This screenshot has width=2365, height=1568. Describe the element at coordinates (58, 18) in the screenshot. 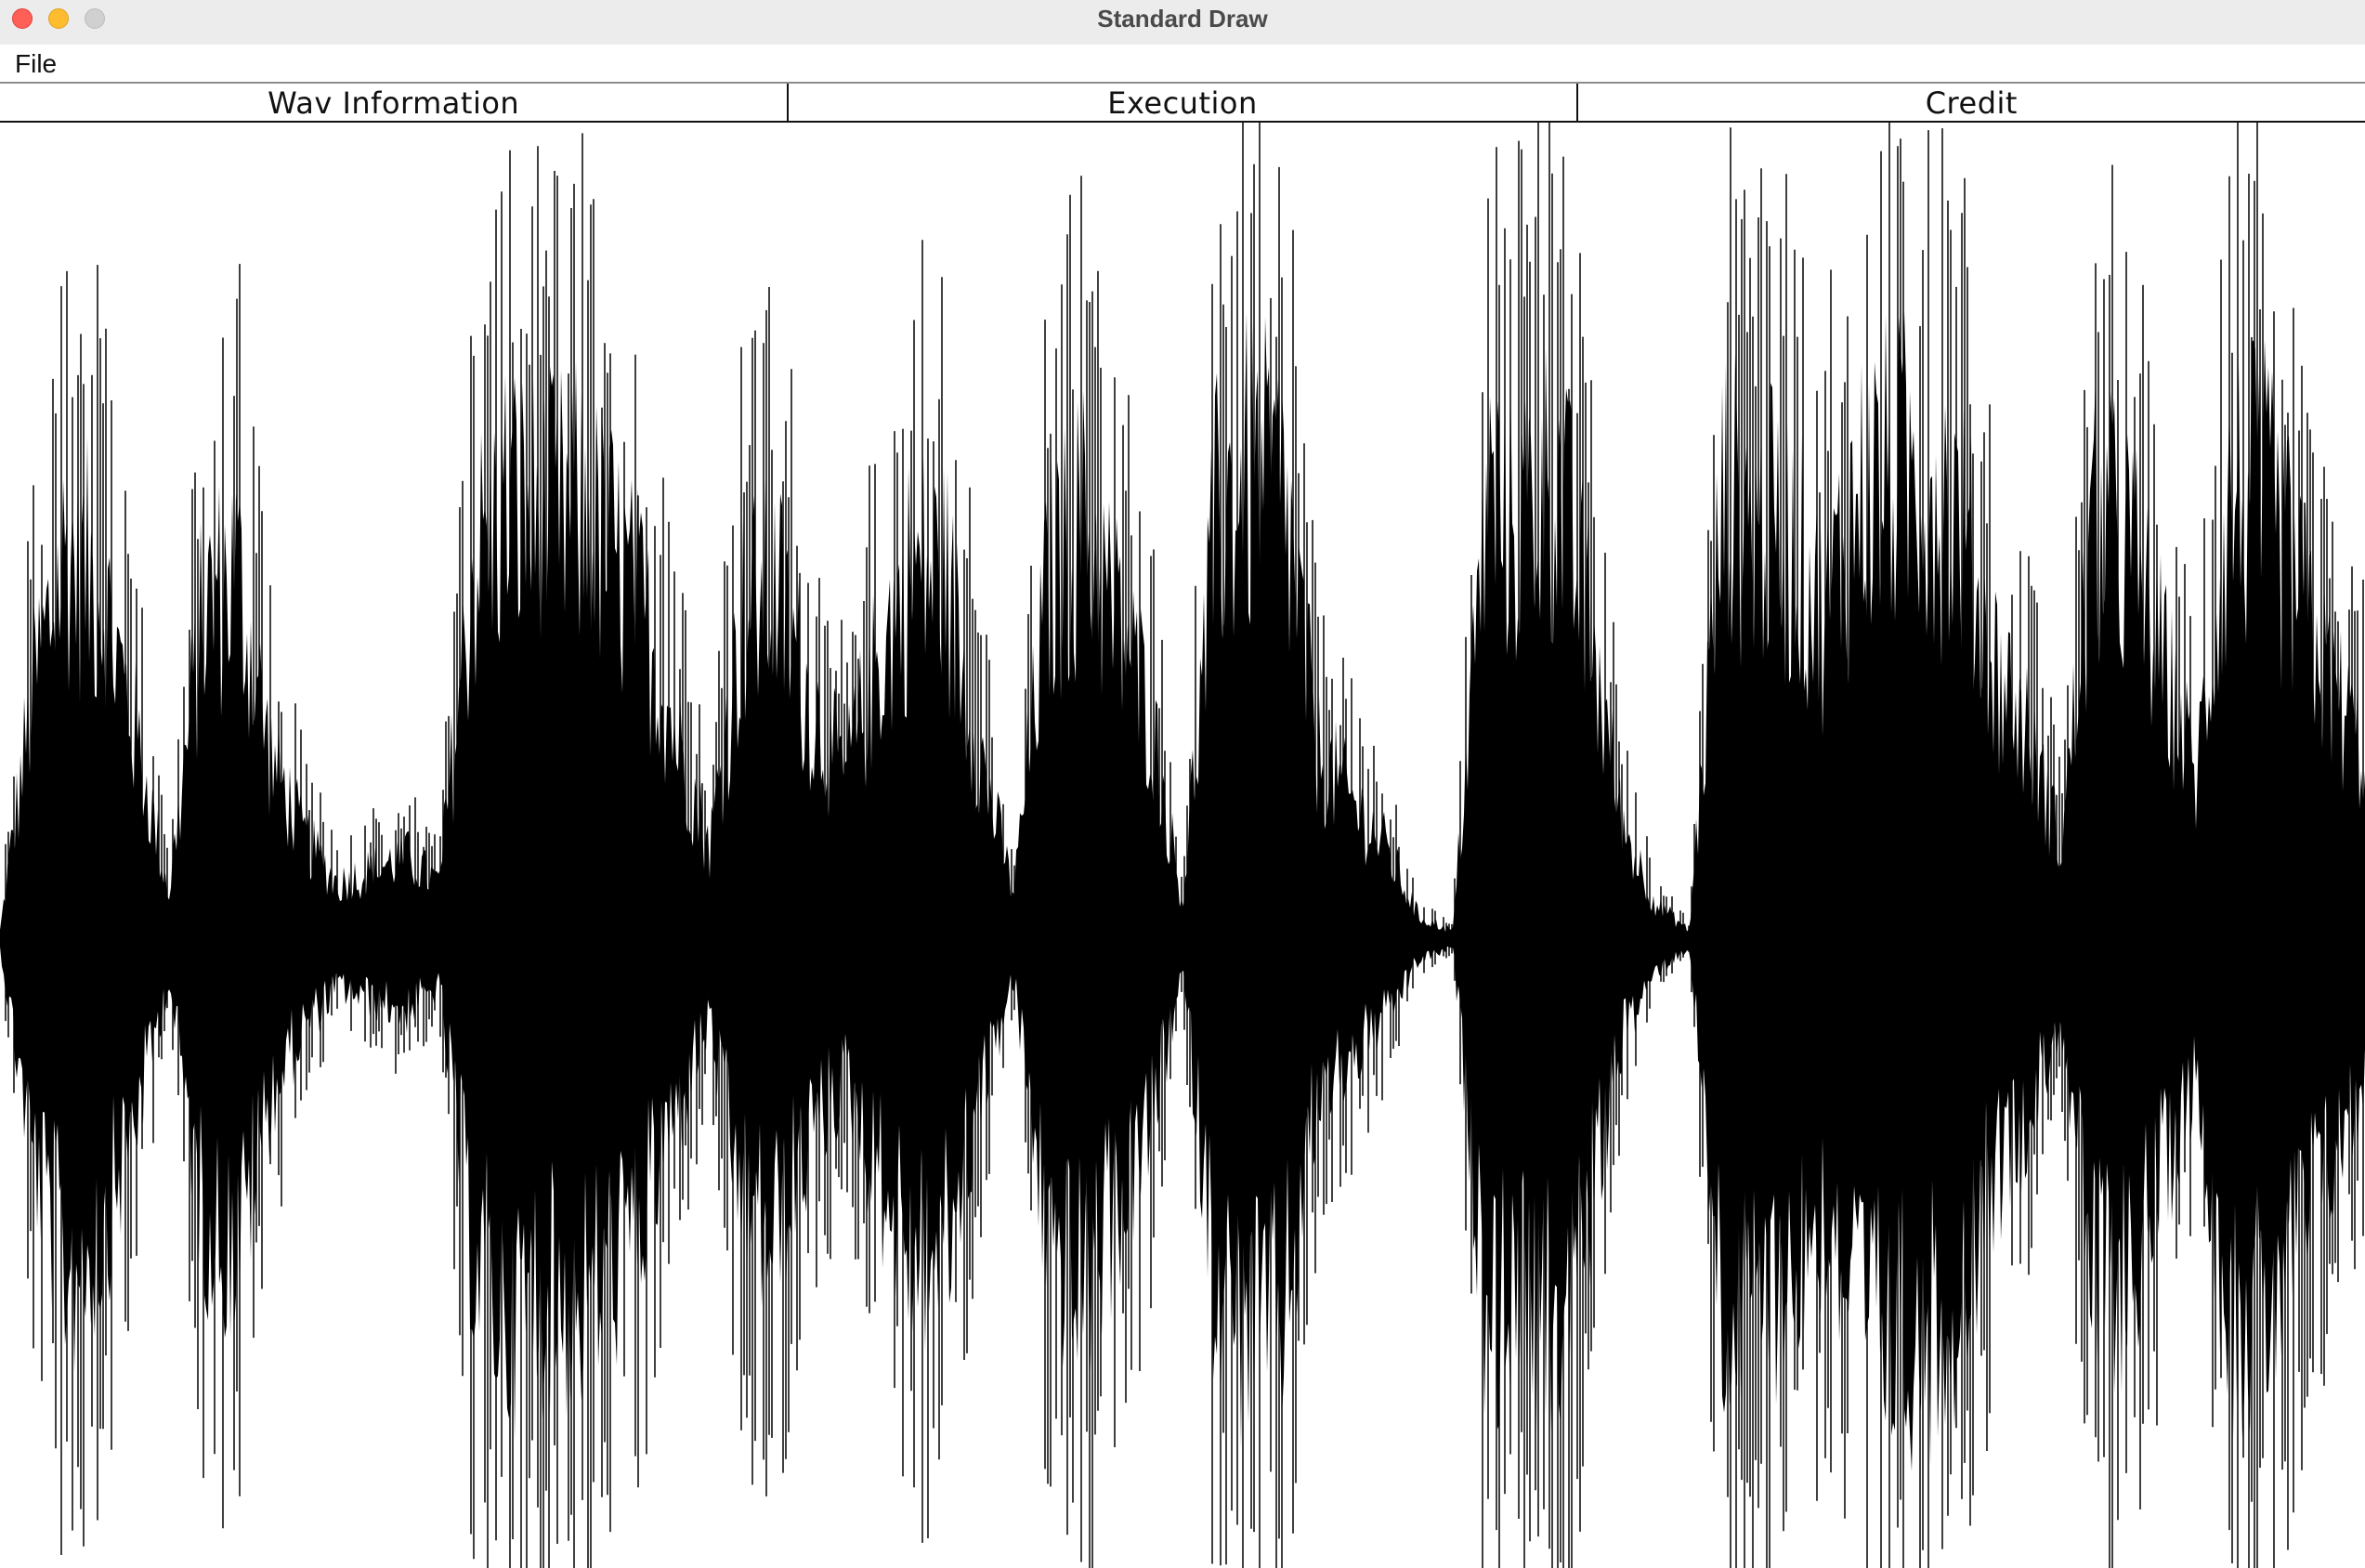

I see `minimize-window-button` at that location.